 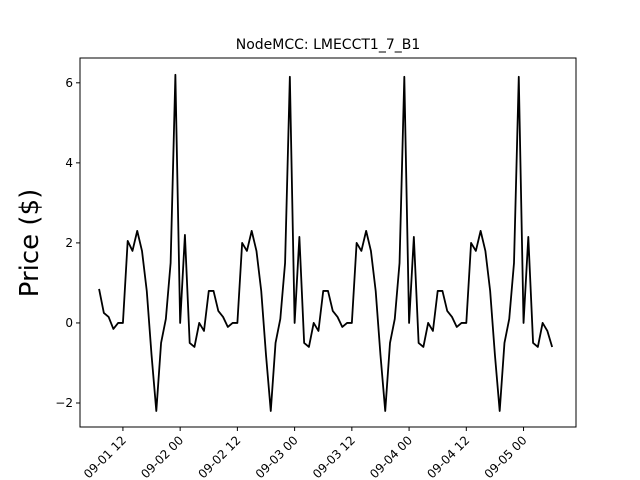 What do you see at coordinates (69, 83) in the screenshot?
I see `y-tick-label: 6` at bounding box center [69, 83].